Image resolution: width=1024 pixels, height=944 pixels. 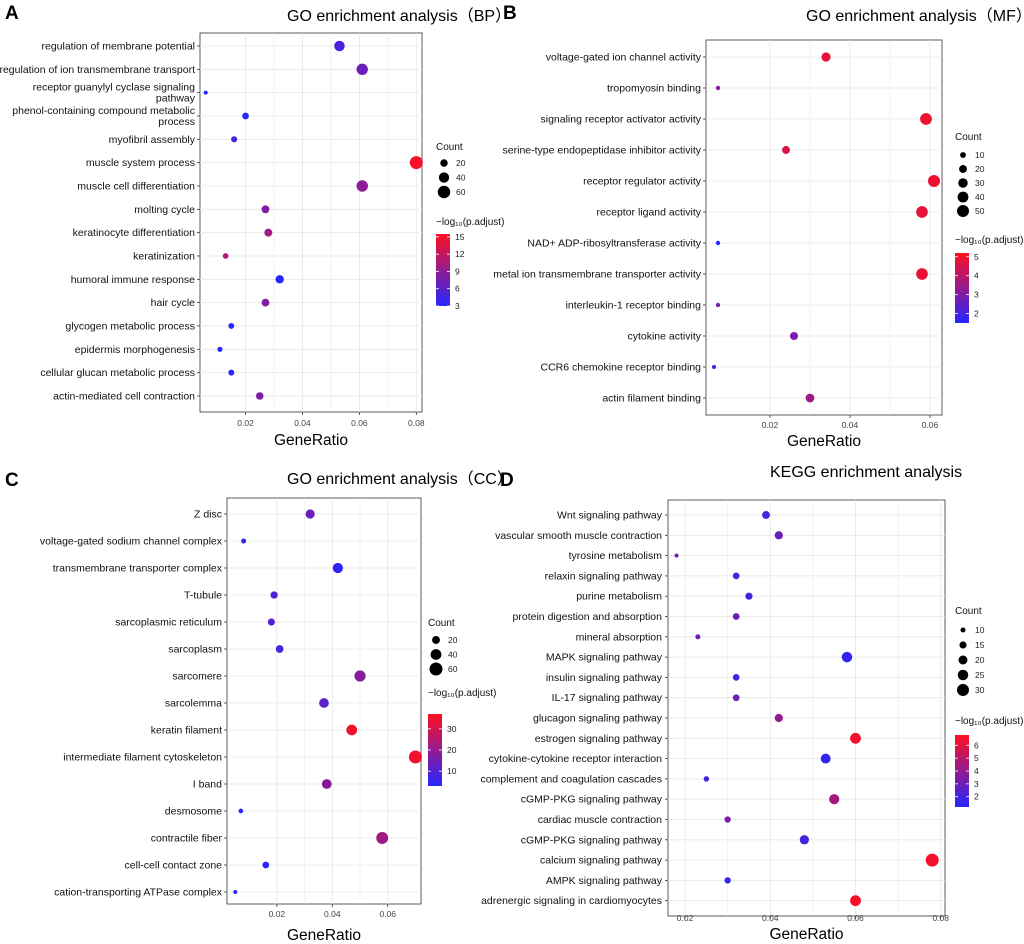 I want to click on x-tick-label: 0.02, so click(x=685, y=918).